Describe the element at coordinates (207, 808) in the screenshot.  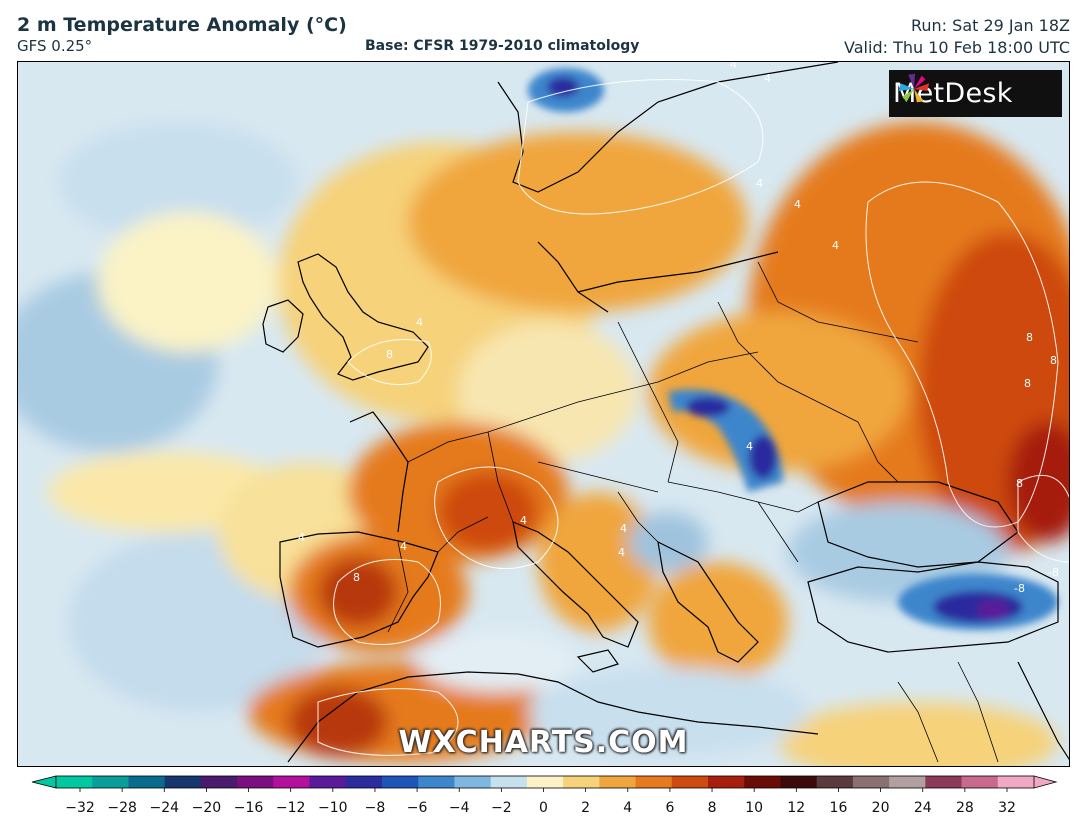
I see `colorbar-tick-label: −20` at that location.